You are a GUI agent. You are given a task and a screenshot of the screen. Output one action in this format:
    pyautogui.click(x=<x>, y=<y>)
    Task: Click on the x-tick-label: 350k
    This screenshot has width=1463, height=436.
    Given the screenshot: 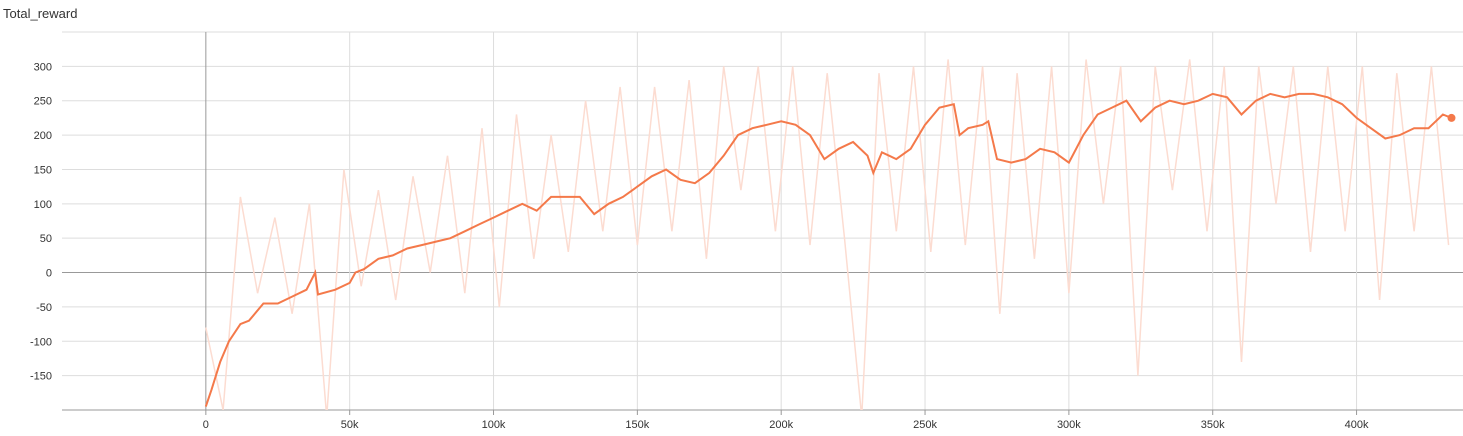 What is the action you would take?
    pyautogui.click(x=1213, y=425)
    